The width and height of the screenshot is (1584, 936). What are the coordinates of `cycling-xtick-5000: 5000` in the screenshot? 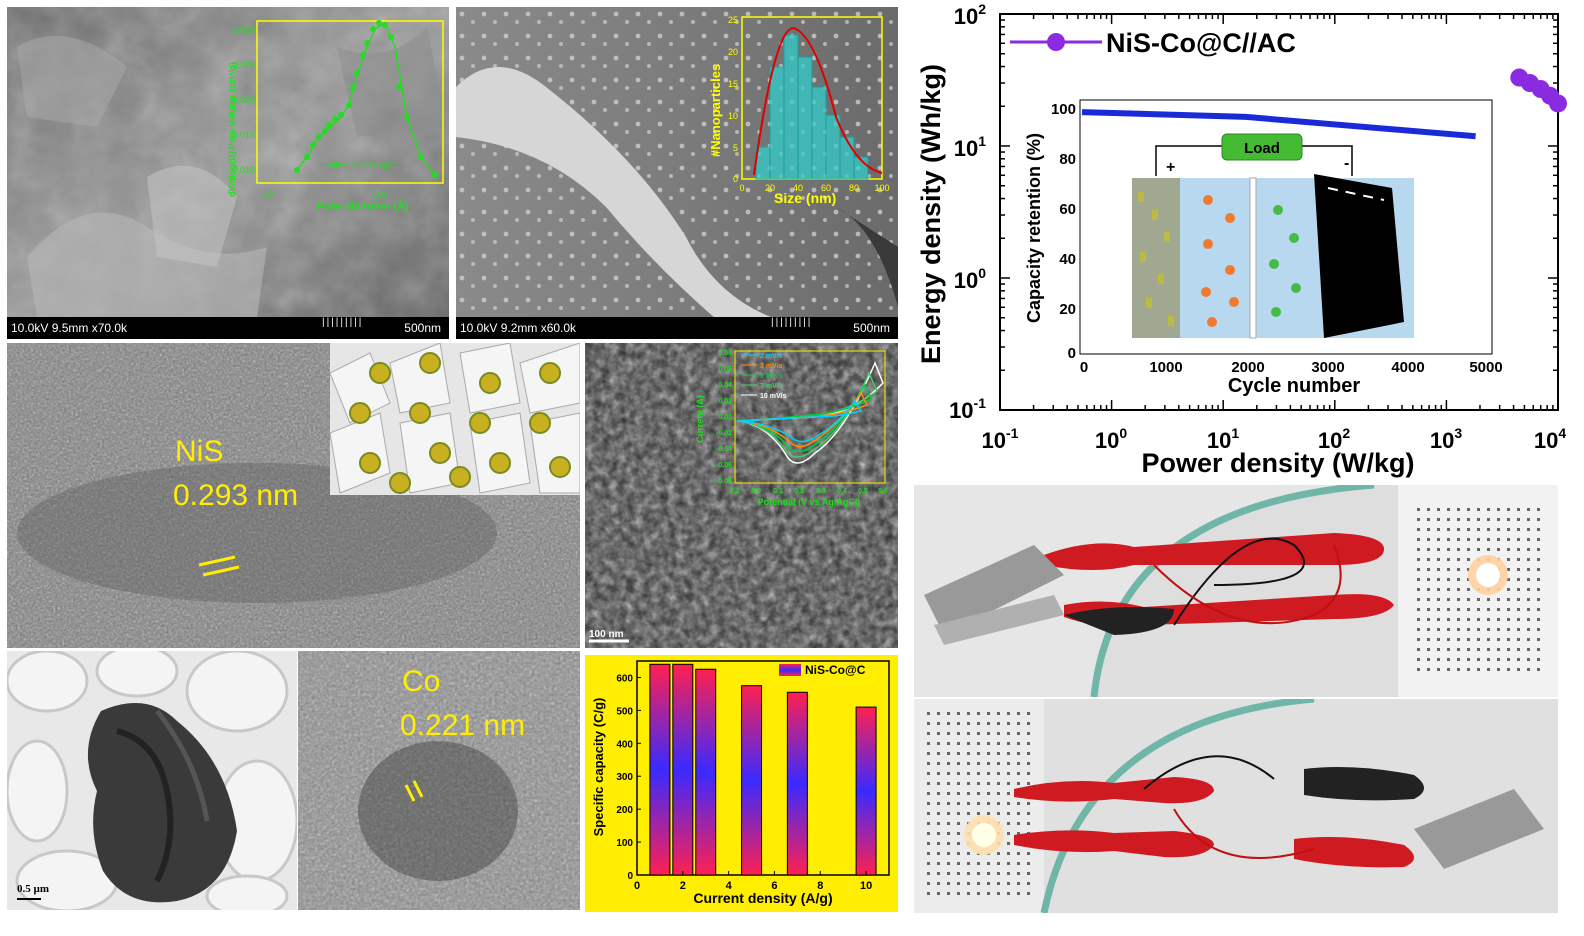 It's located at (1485, 367).